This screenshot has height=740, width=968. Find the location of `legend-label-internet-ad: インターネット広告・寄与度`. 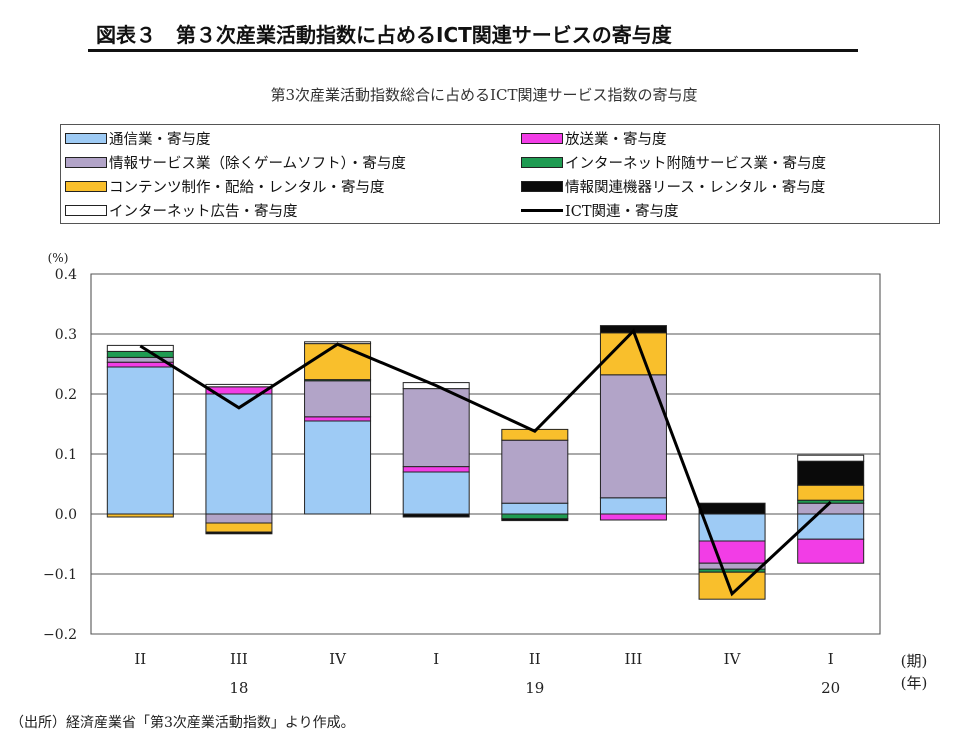

legend-label-internet-ad: インターネット広告・寄与度 is located at coordinates (203, 211).